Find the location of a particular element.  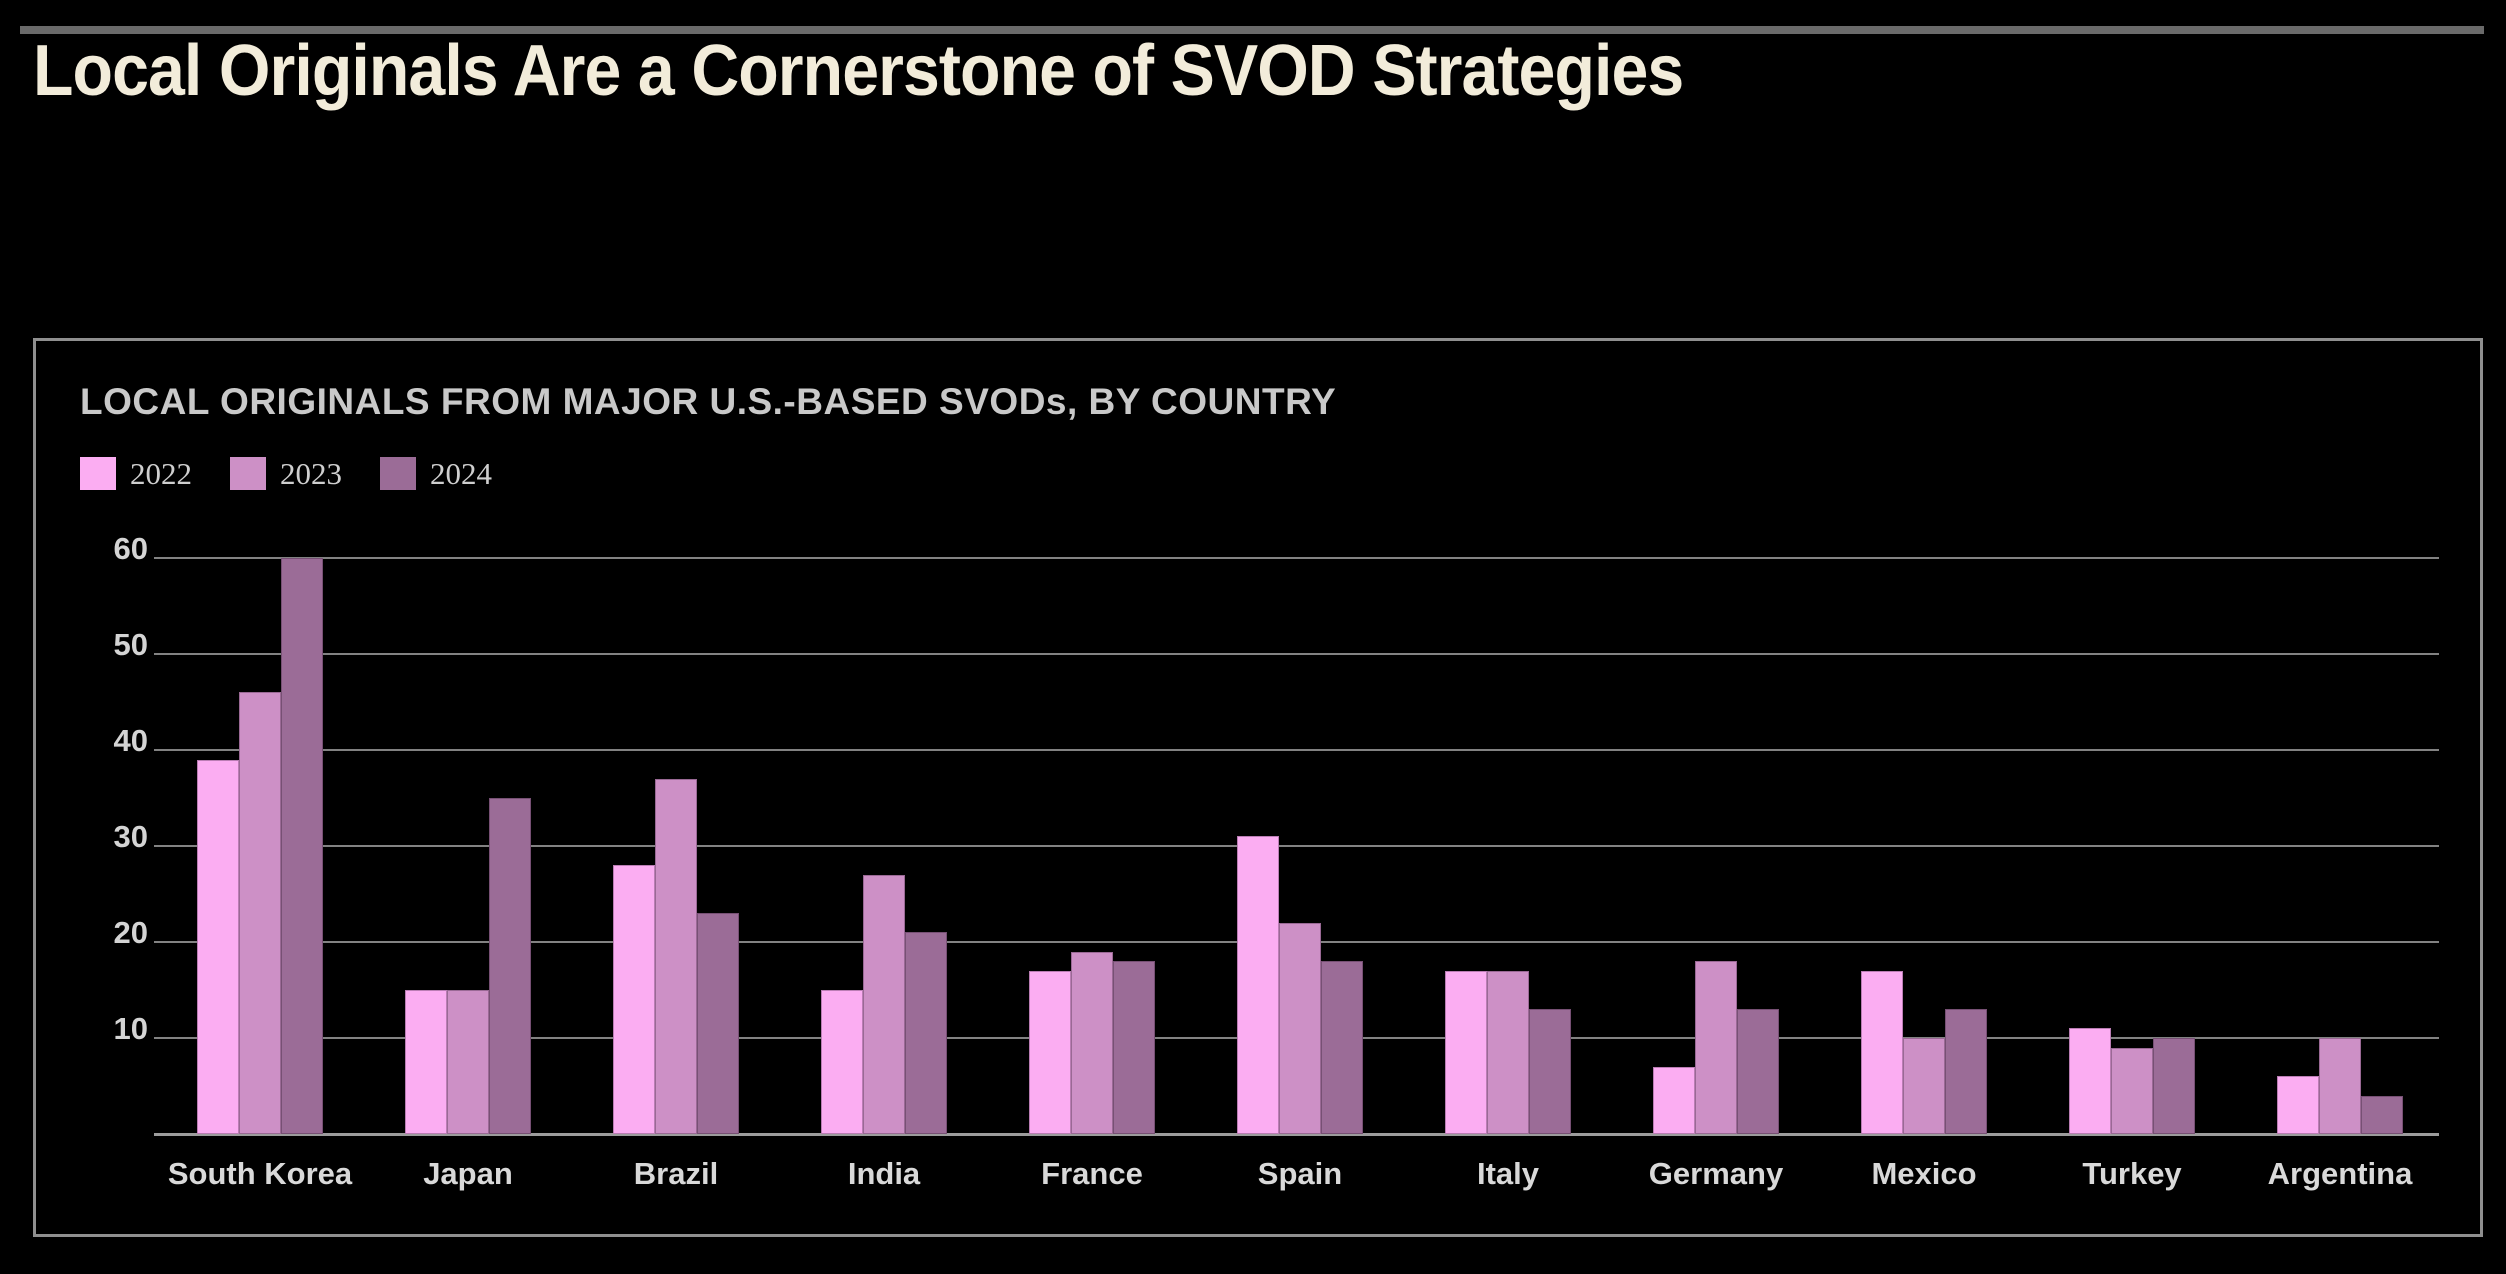

bar-2022-spain is located at coordinates (1258, 985).